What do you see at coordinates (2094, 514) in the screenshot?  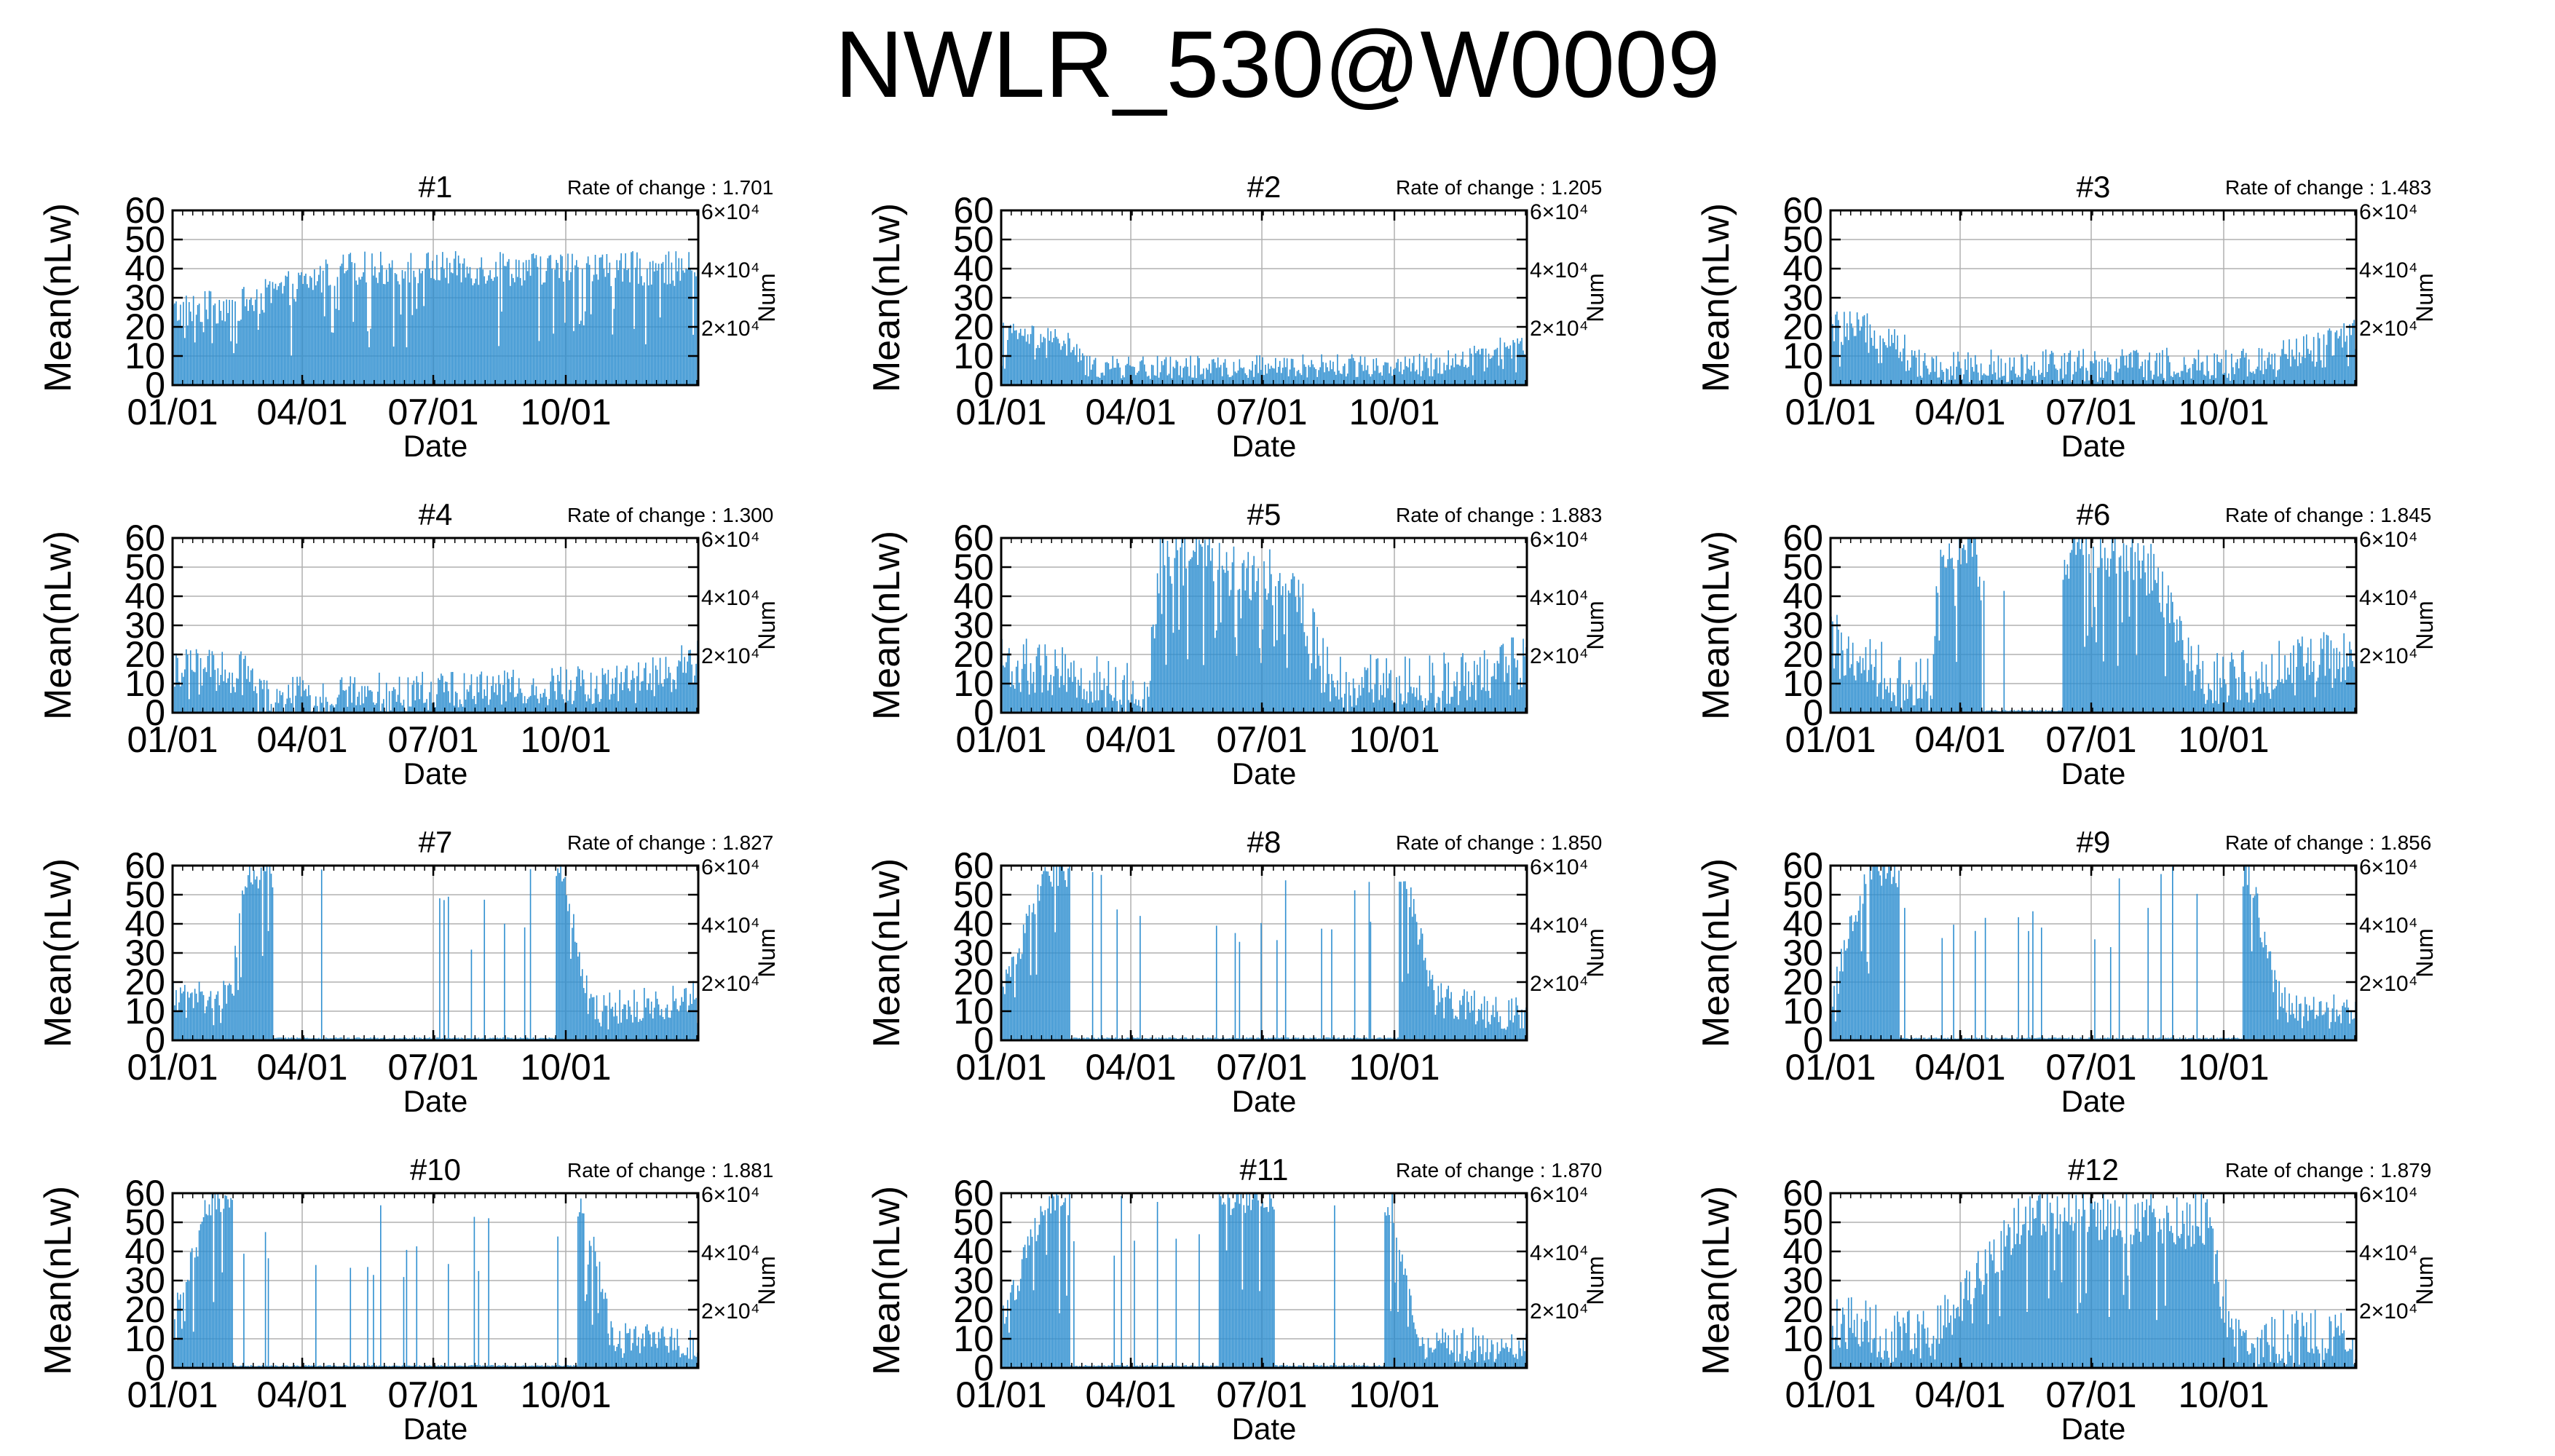 I see `panel-title: #6` at bounding box center [2094, 514].